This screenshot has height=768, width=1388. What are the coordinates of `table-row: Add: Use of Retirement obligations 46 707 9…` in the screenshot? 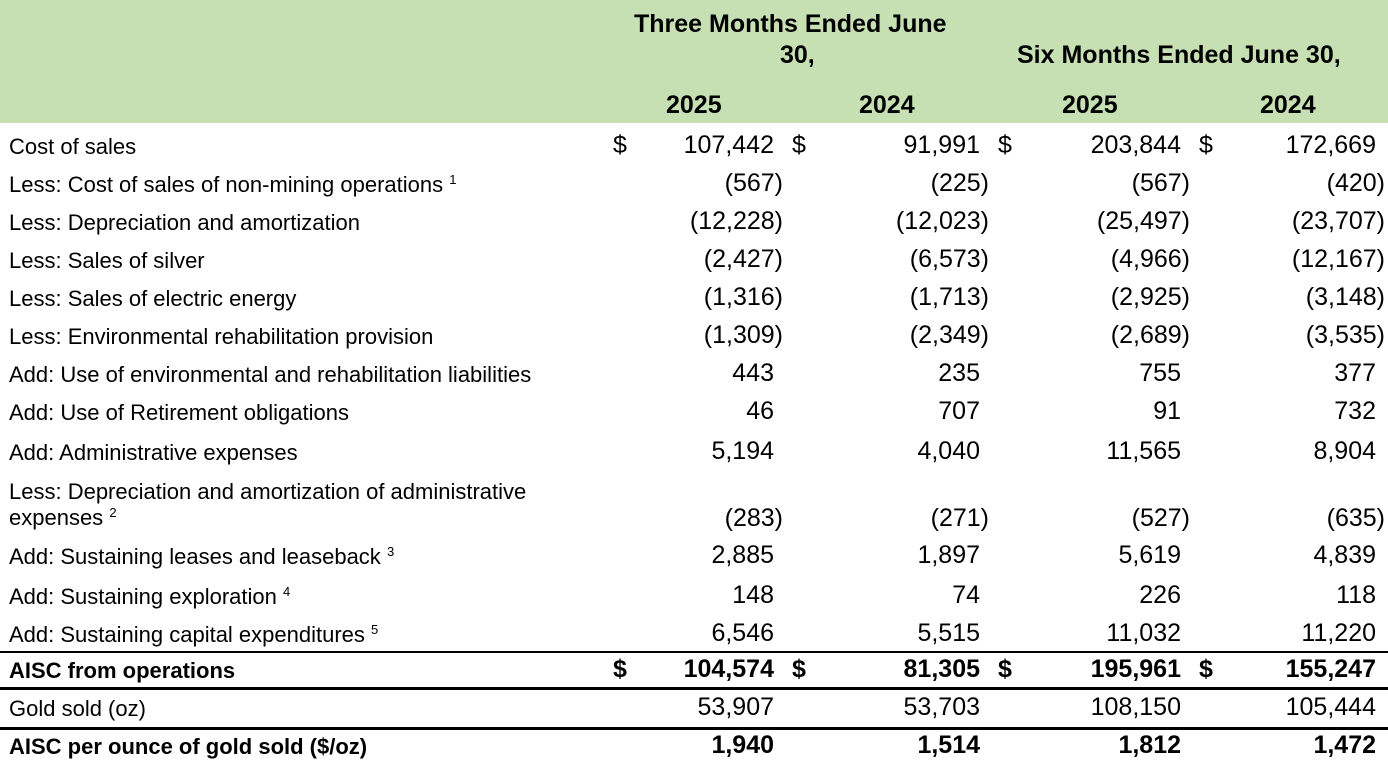 It's located at (694, 415).